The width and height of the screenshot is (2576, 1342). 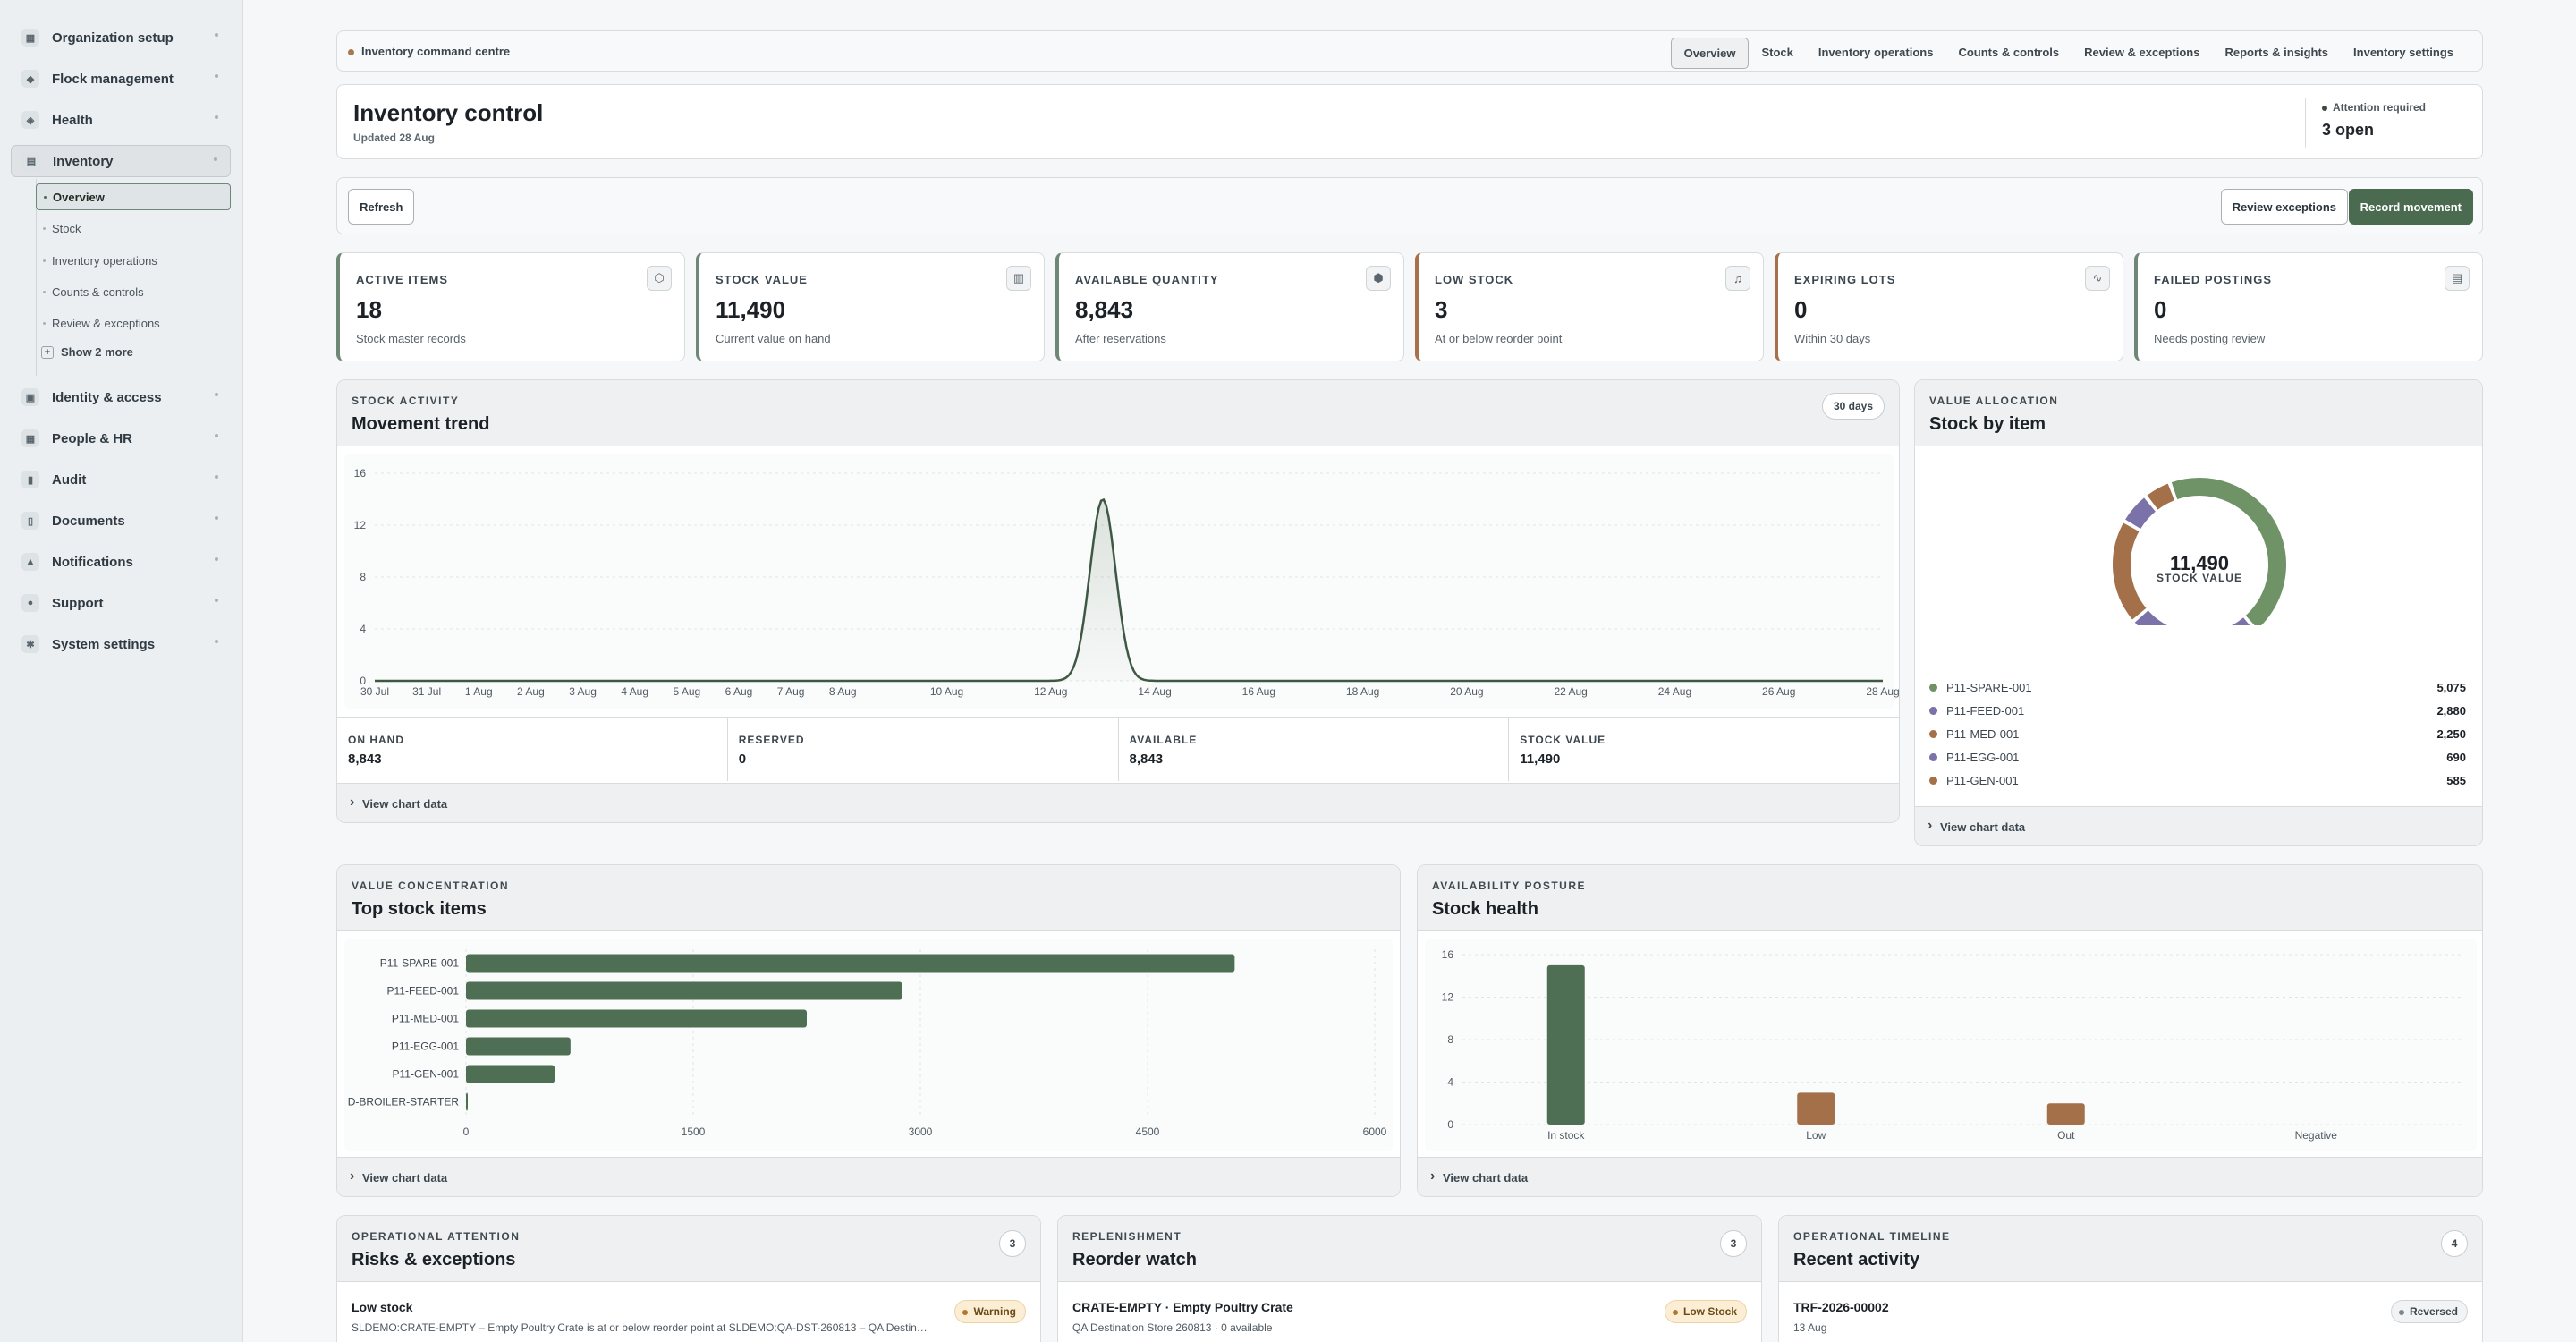 I want to click on nav-organization-setup: ▦ Organization setup, so click(x=121, y=38).